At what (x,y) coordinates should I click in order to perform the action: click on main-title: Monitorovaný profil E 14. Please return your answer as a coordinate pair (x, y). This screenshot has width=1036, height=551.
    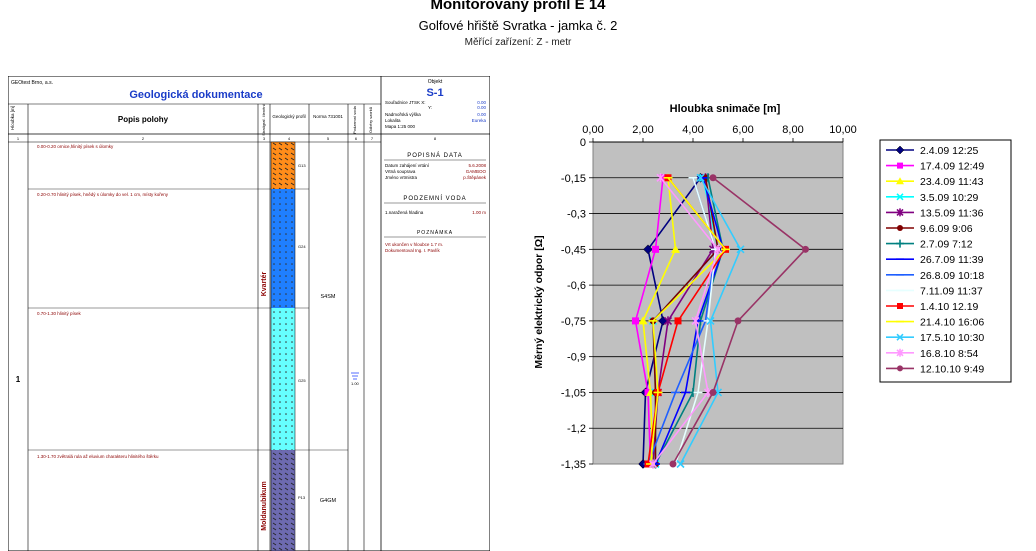
    Looking at the image, I should click on (518, 6).